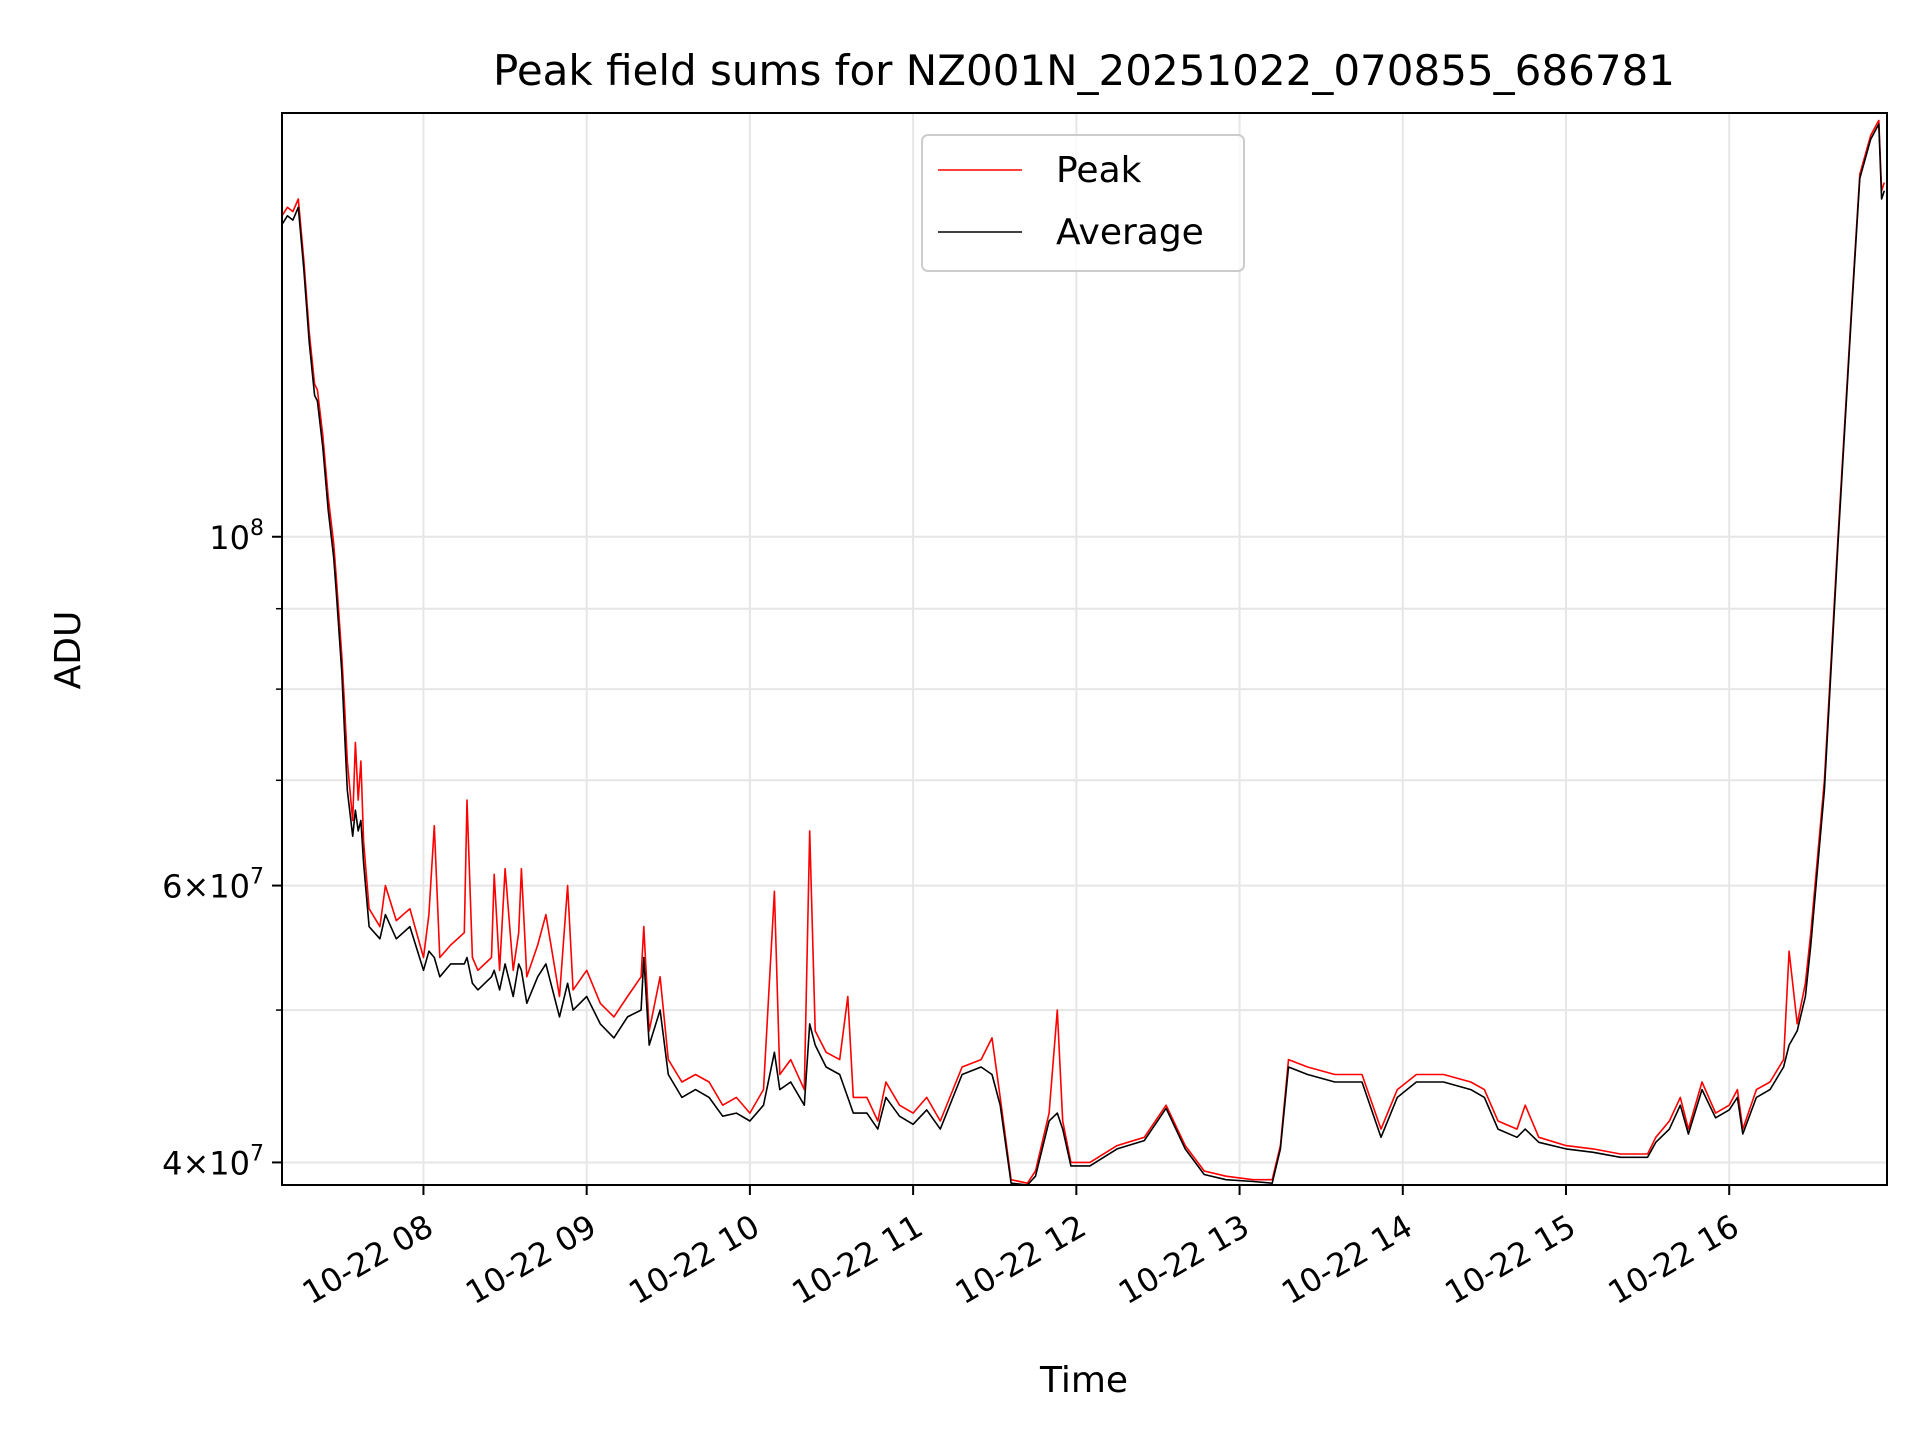 The width and height of the screenshot is (1920, 1440). I want to click on y-tick-label: 4×107, so click(213, 1161).